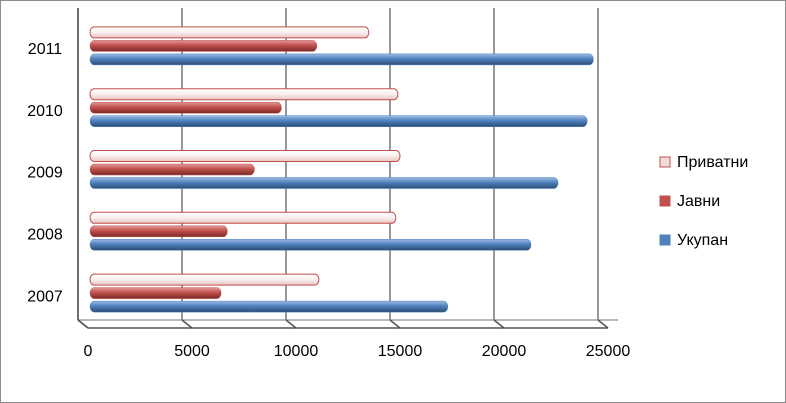  Describe the element at coordinates (712, 162) in the screenshot. I see `legend-label: Приватни` at that location.